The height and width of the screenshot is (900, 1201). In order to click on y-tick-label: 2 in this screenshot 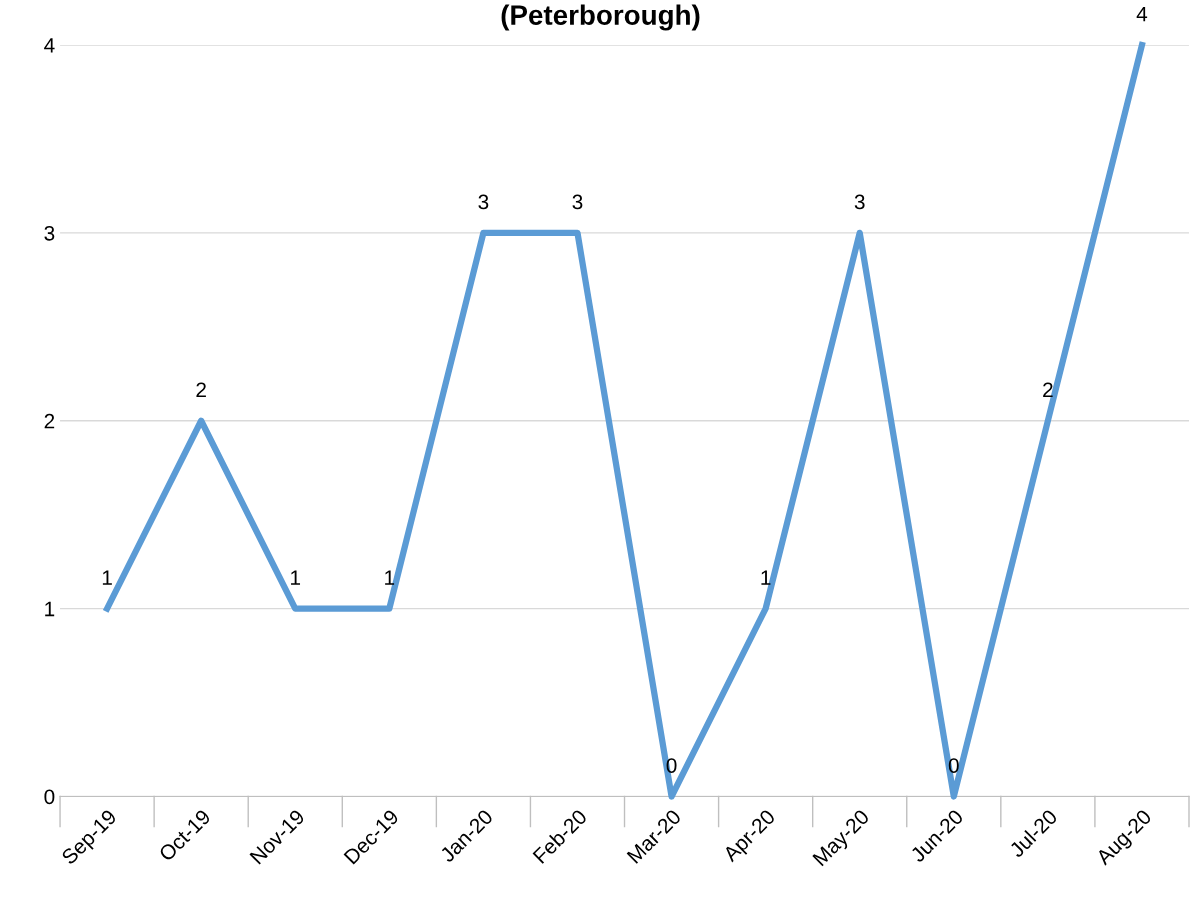, I will do `click(49, 421)`.